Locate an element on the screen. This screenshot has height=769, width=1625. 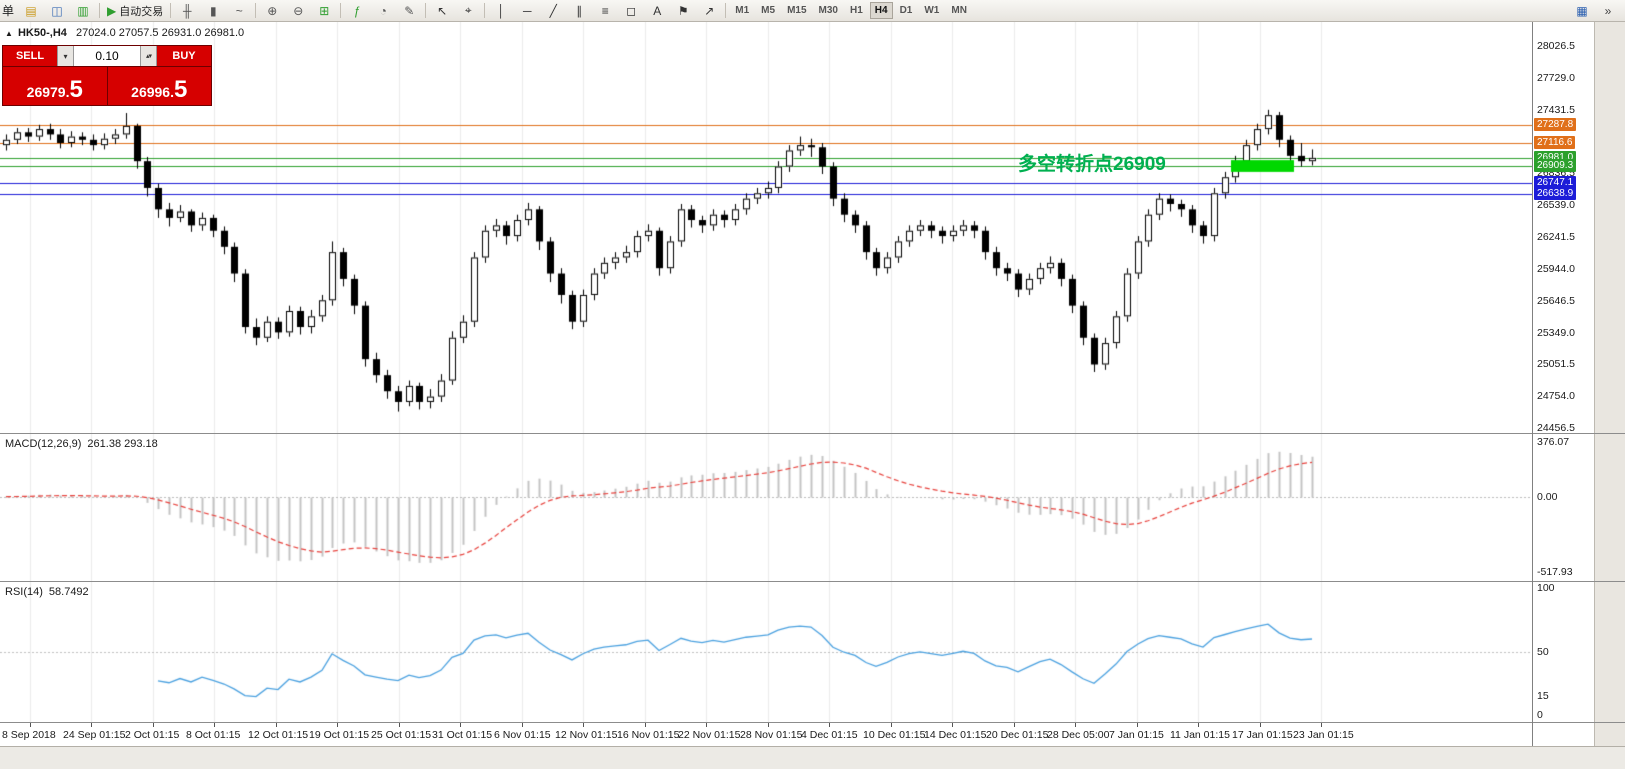
bar-chart-icon: ╫ is located at coordinates (187, 10).